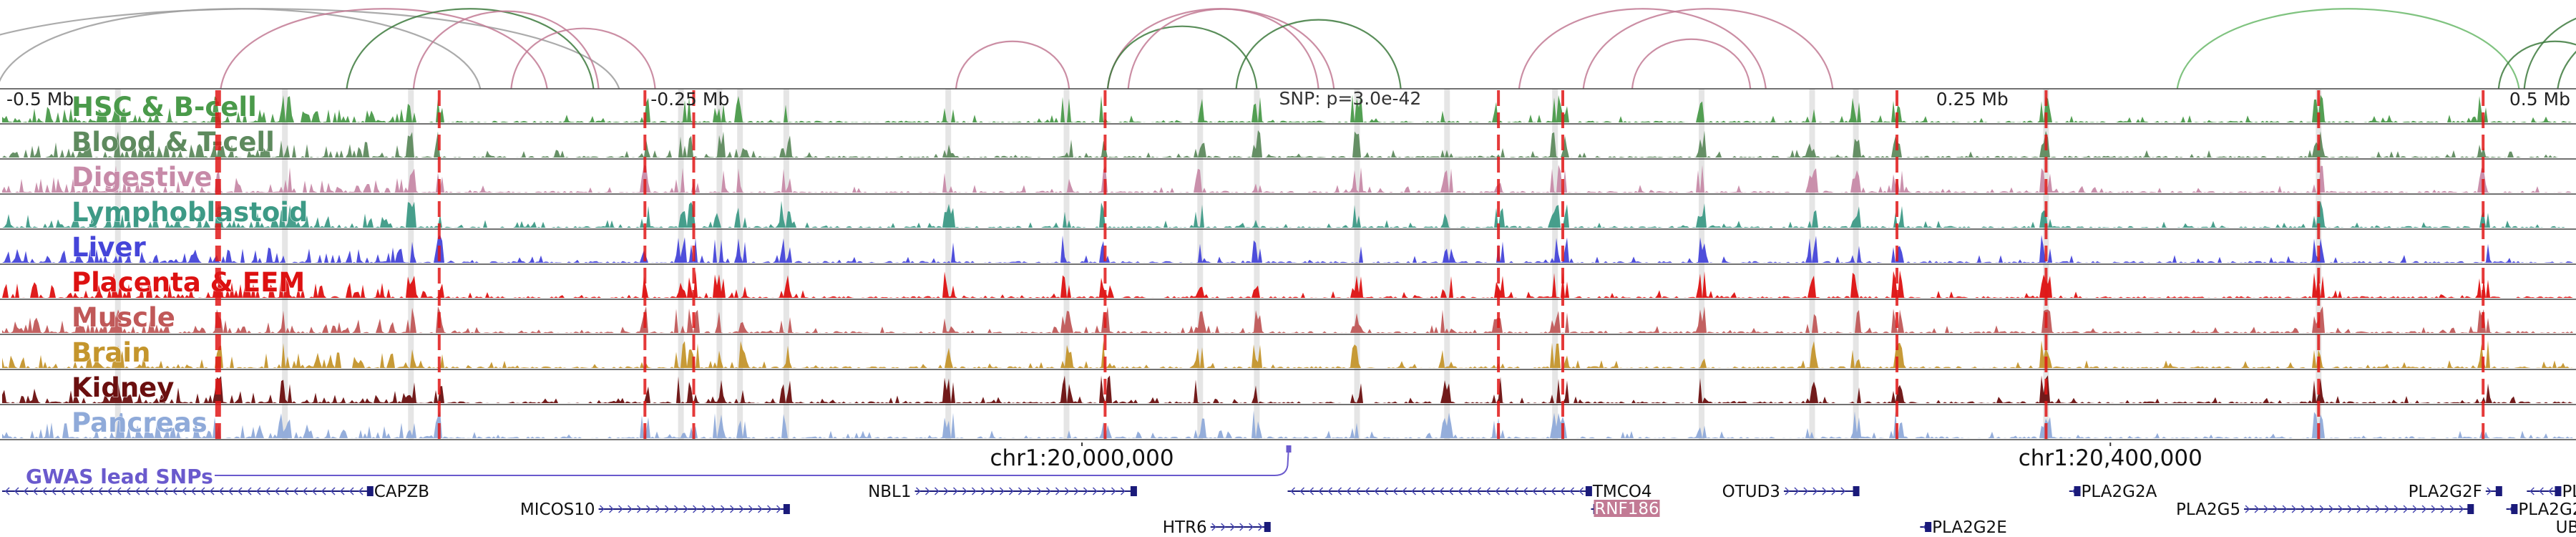 This screenshot has height=537, width=2576. What do you see at coordinates (142, 177) in the screenshot?
I see `track-label: Digestive` at bounding box center [142, 177].